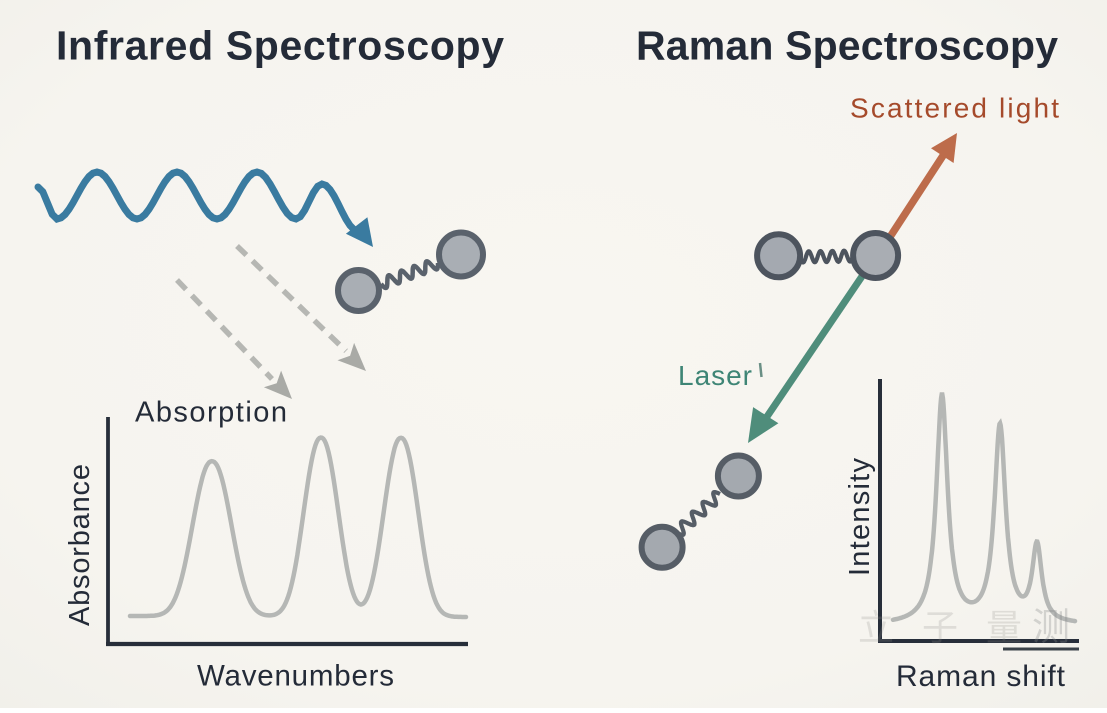  What do you see at coordinates (981, 676) in the screenshot?
I see `svg-text: Raman shift` at bounding box center [981, 676].